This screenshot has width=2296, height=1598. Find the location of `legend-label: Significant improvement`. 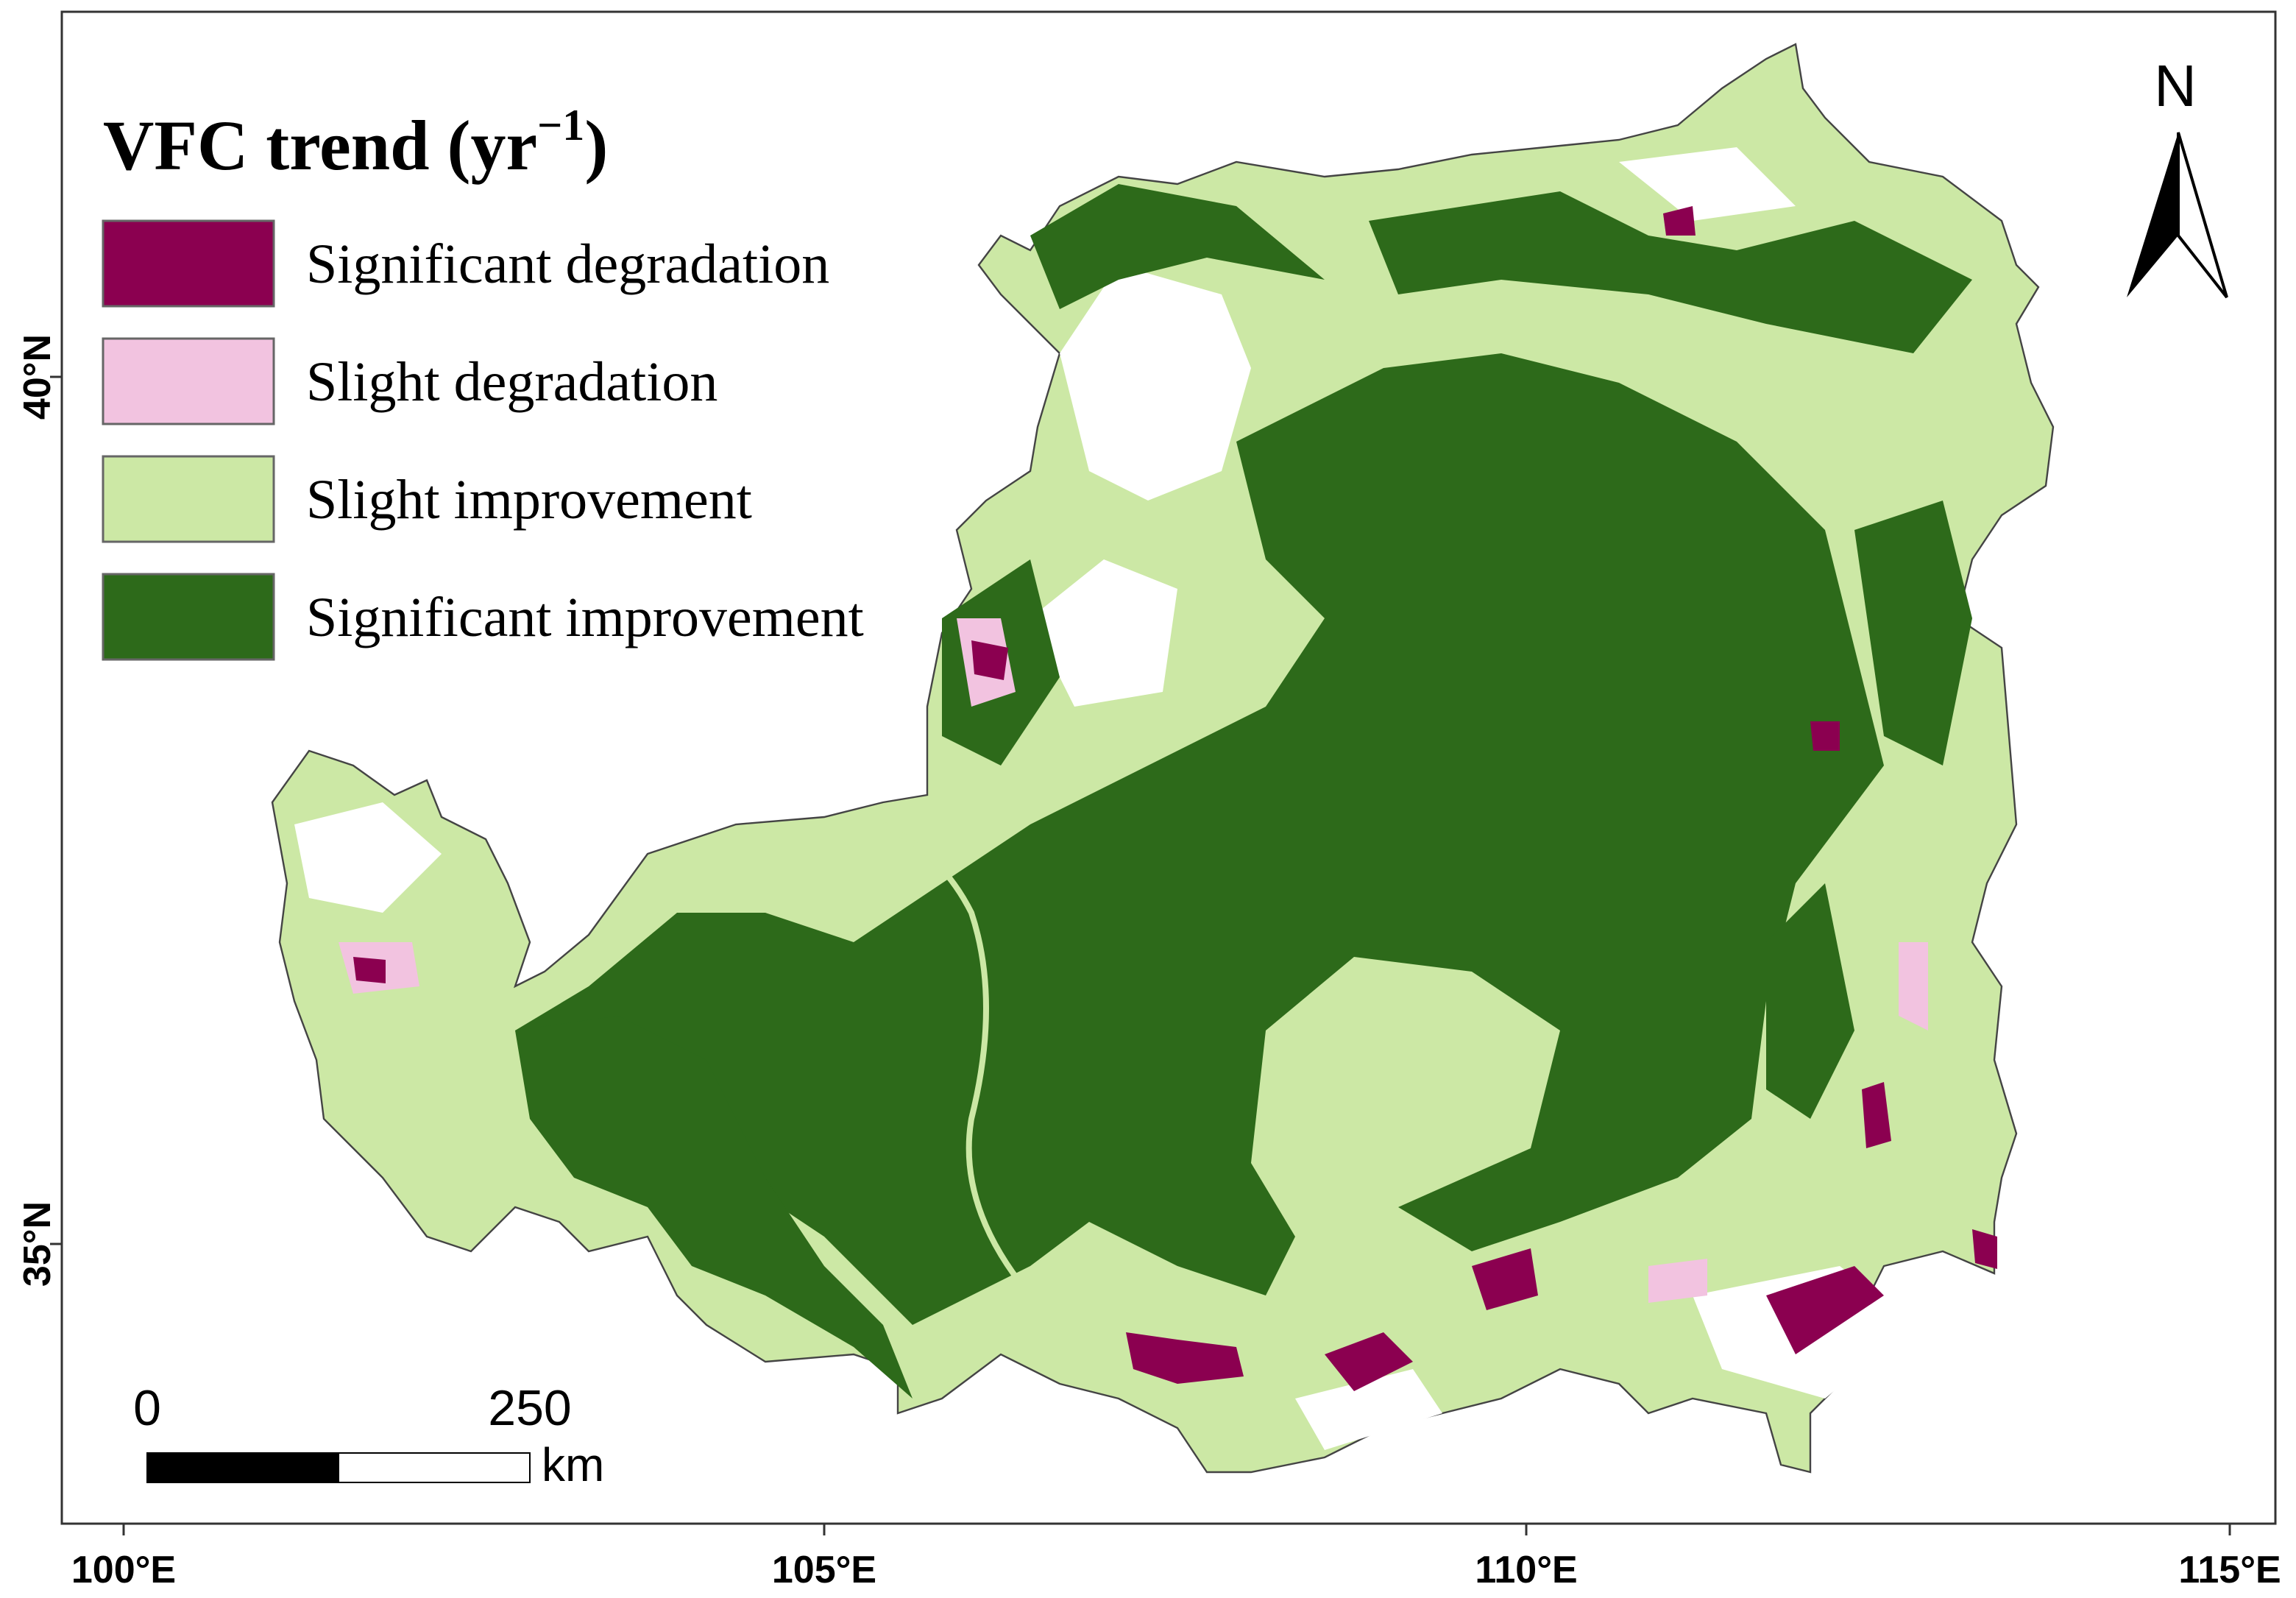

legend-label: Significant improvement is located at coordinates (585, 617).